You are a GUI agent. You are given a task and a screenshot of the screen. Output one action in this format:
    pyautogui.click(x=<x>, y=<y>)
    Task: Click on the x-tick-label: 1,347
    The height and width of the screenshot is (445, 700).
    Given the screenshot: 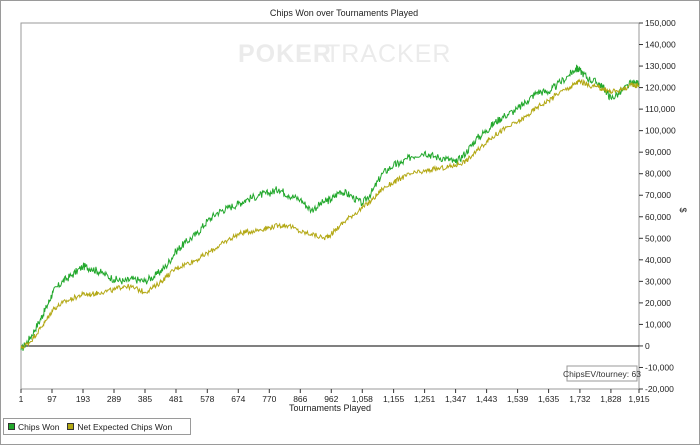 What is the action you would take?
    pyautogui.click(x=456, y=399)
    